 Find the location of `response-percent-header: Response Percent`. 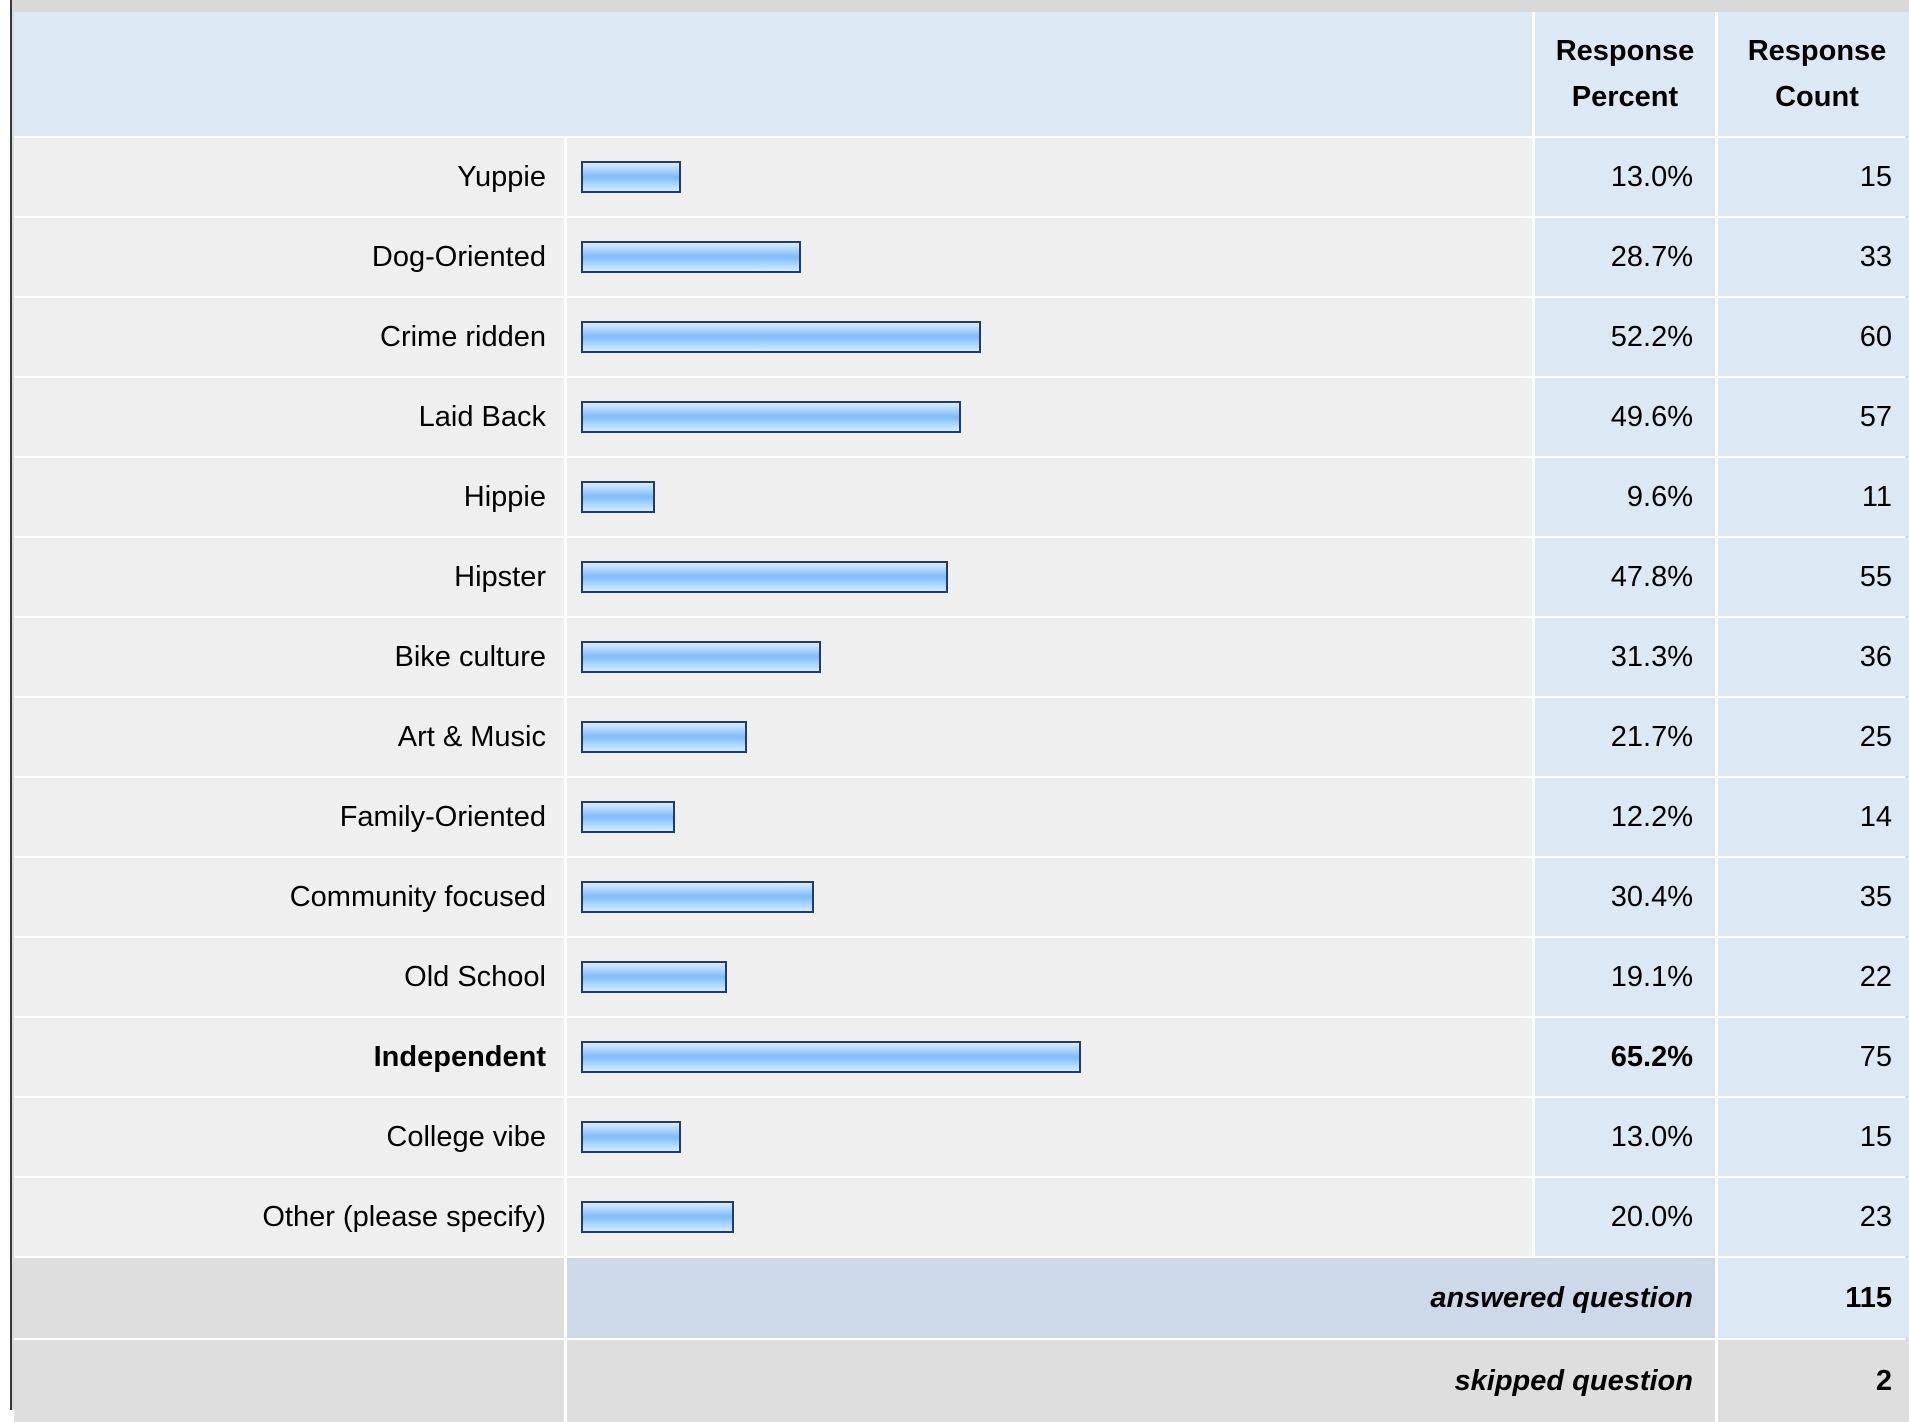

response-percent-header: Response Percent is located at coordinates (1625, 74).